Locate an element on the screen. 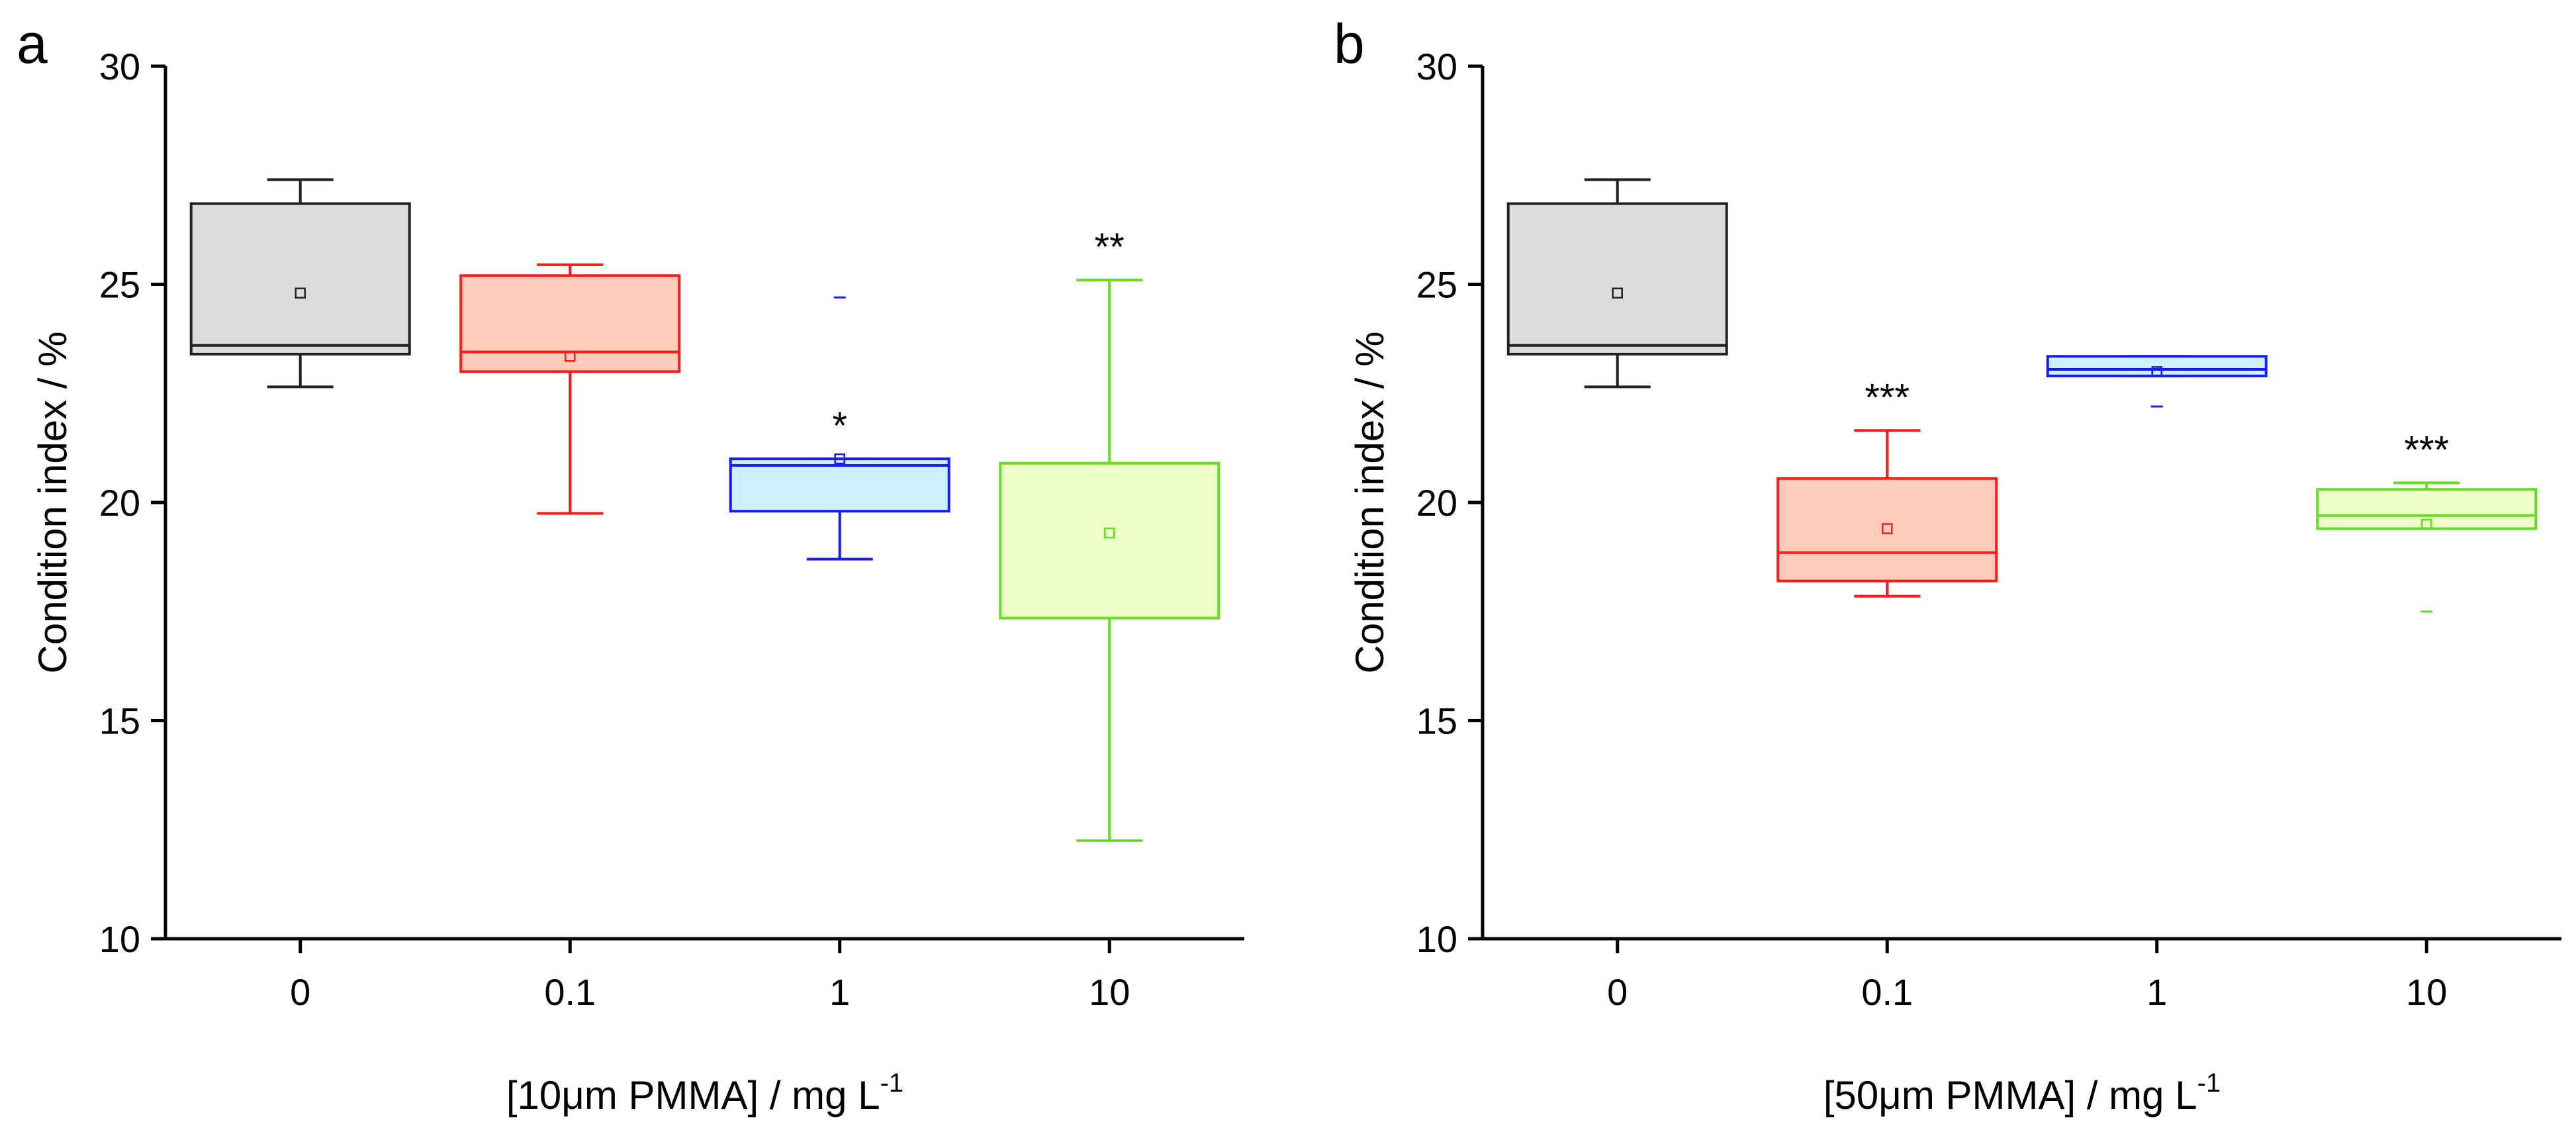 The image size is (2576, 1138). x-axis-title-main: [50μm PMMA] / mg L is located at coordinates (2010, 1095).